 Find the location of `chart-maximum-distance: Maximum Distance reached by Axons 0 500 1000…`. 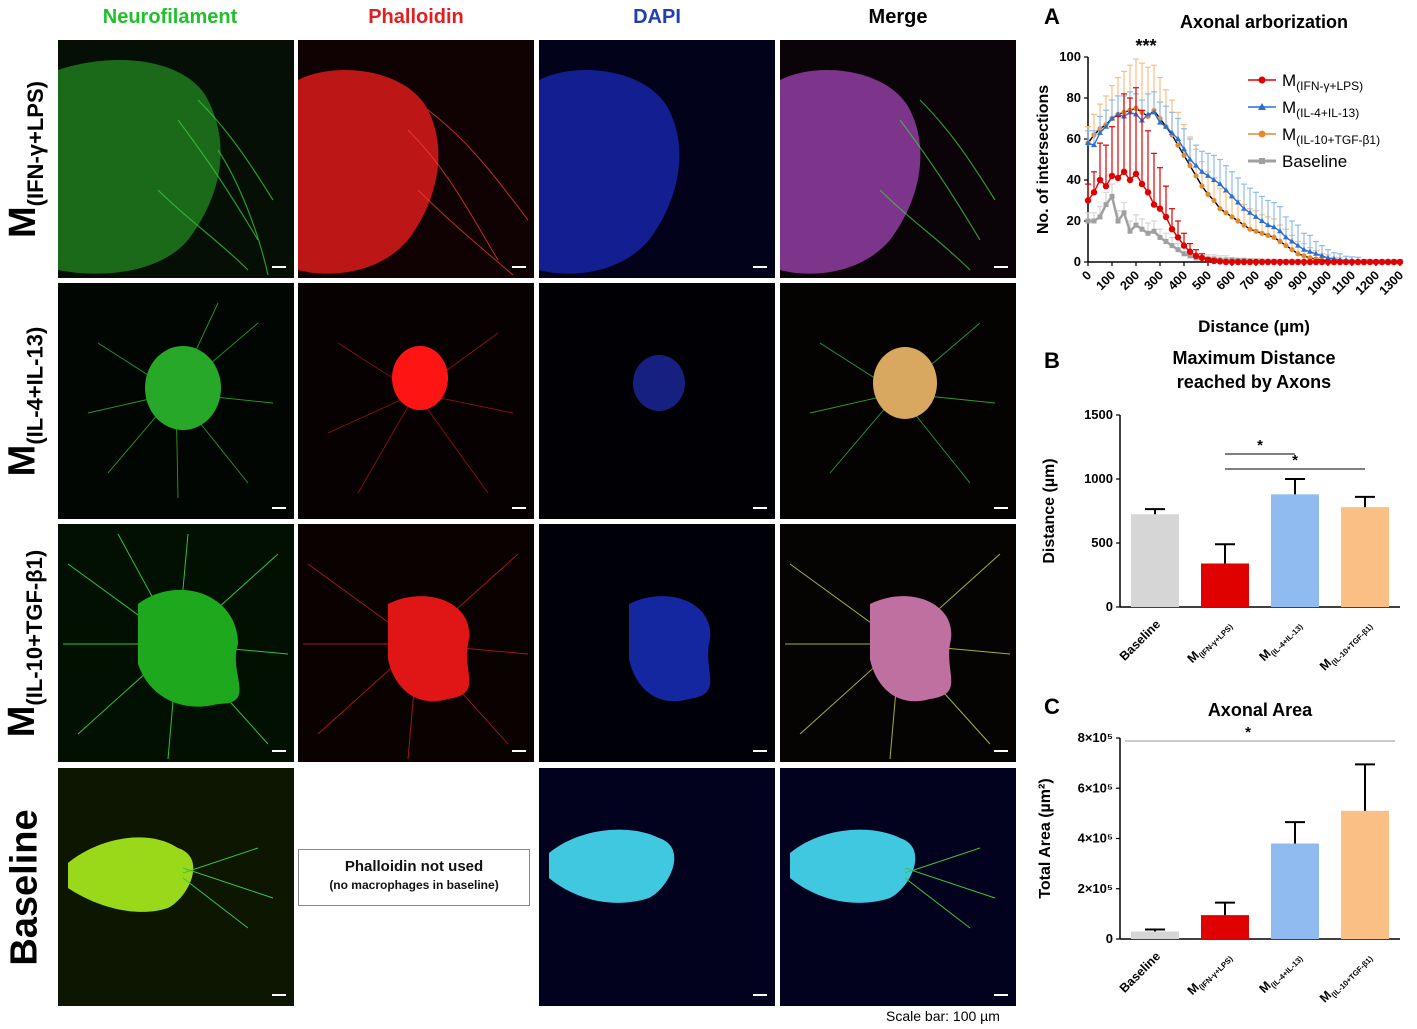

chart-maximum-distance: Maximum Distance reached by Axons 0 500 1000… is located at coordinates (1220, 510).